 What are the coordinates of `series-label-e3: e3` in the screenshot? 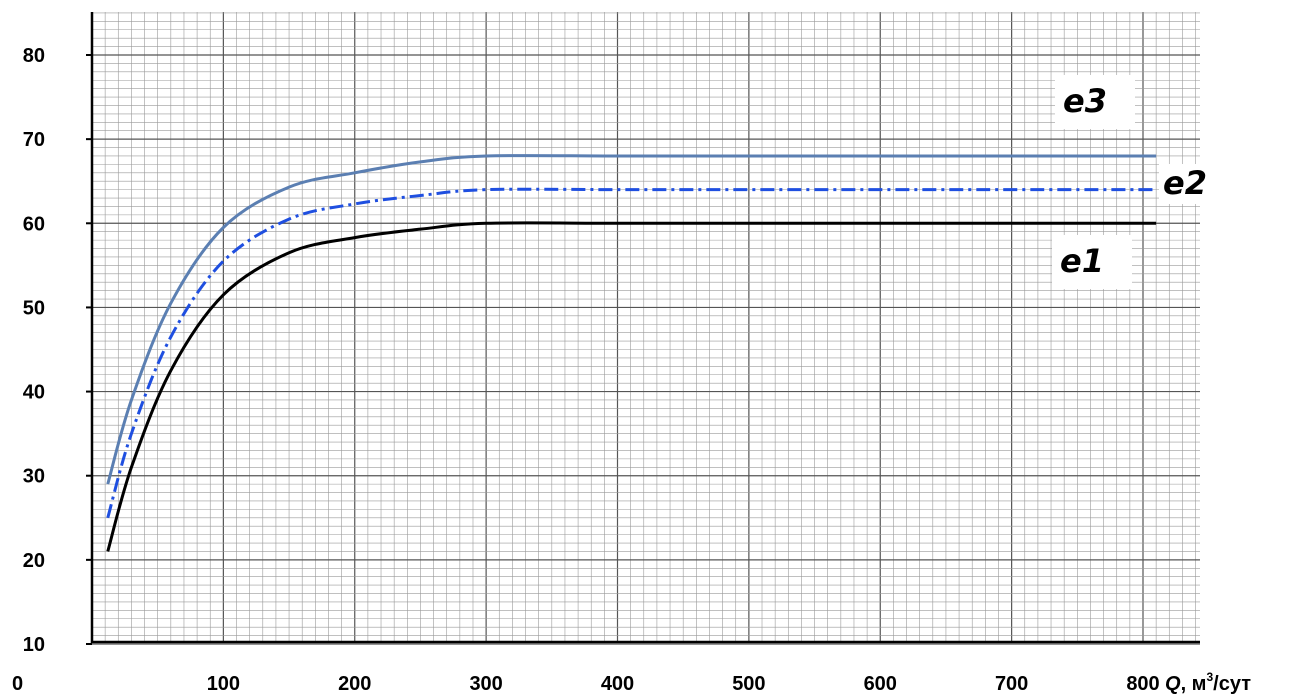 It's located at (1085, 101).